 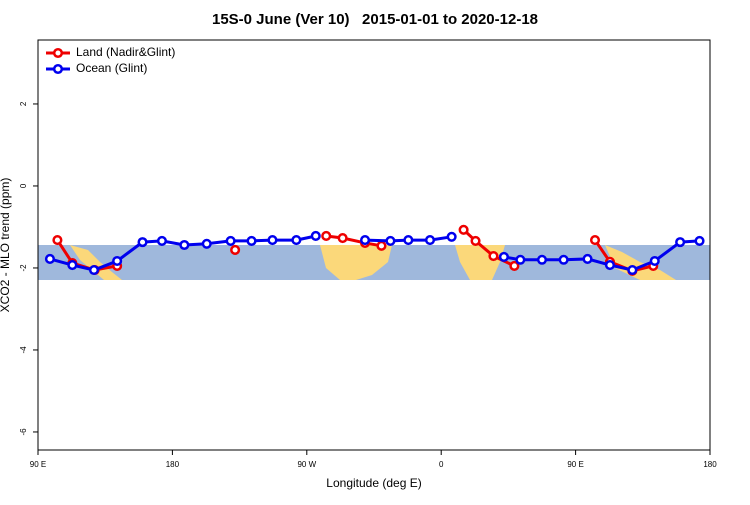 I want to click on y-tick-label: 0, so click(x=23, y=185).